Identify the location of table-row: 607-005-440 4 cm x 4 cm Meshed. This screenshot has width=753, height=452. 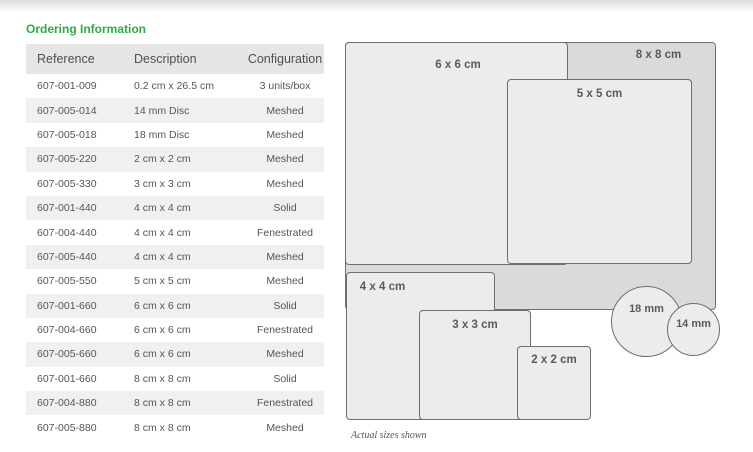
(175, 257).